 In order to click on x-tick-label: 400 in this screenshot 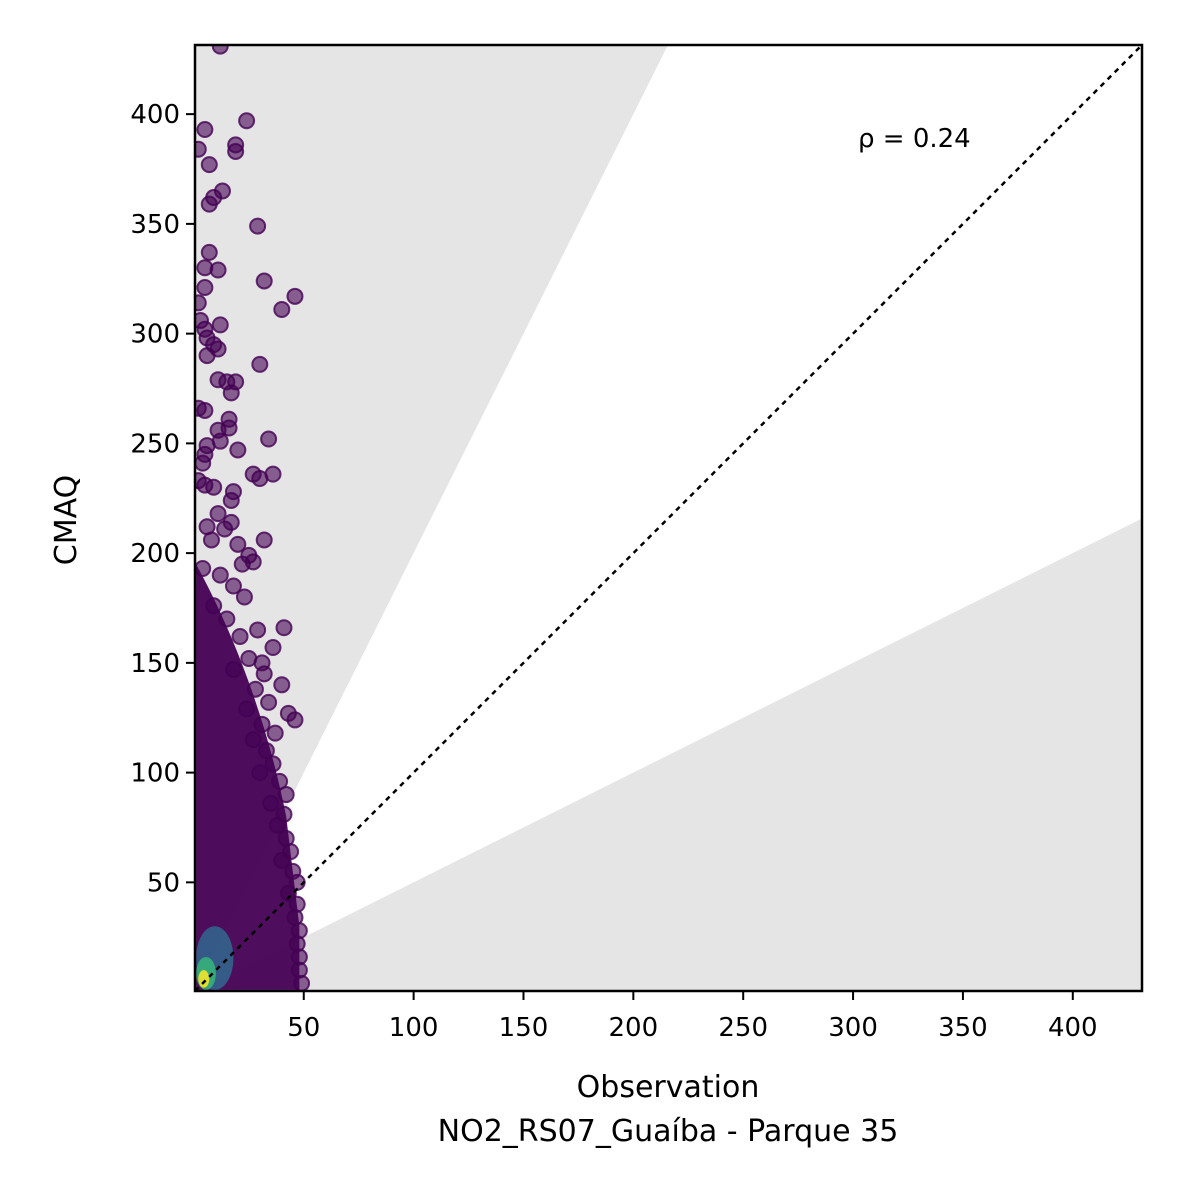, I will do `click(1073, 1028)`.